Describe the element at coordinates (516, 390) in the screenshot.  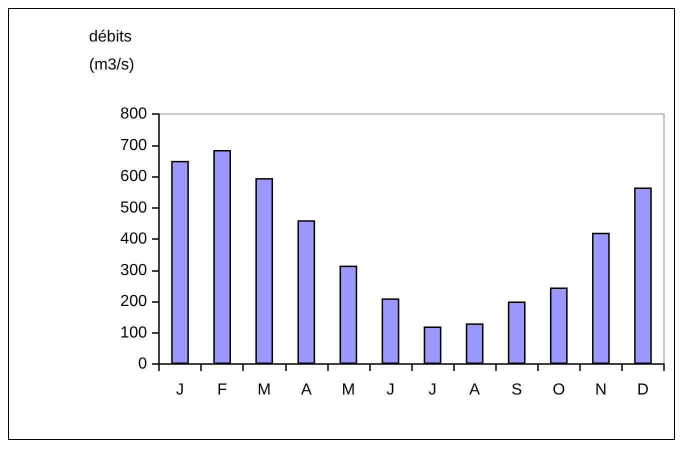
I see `x-tick-label: S` at that location.